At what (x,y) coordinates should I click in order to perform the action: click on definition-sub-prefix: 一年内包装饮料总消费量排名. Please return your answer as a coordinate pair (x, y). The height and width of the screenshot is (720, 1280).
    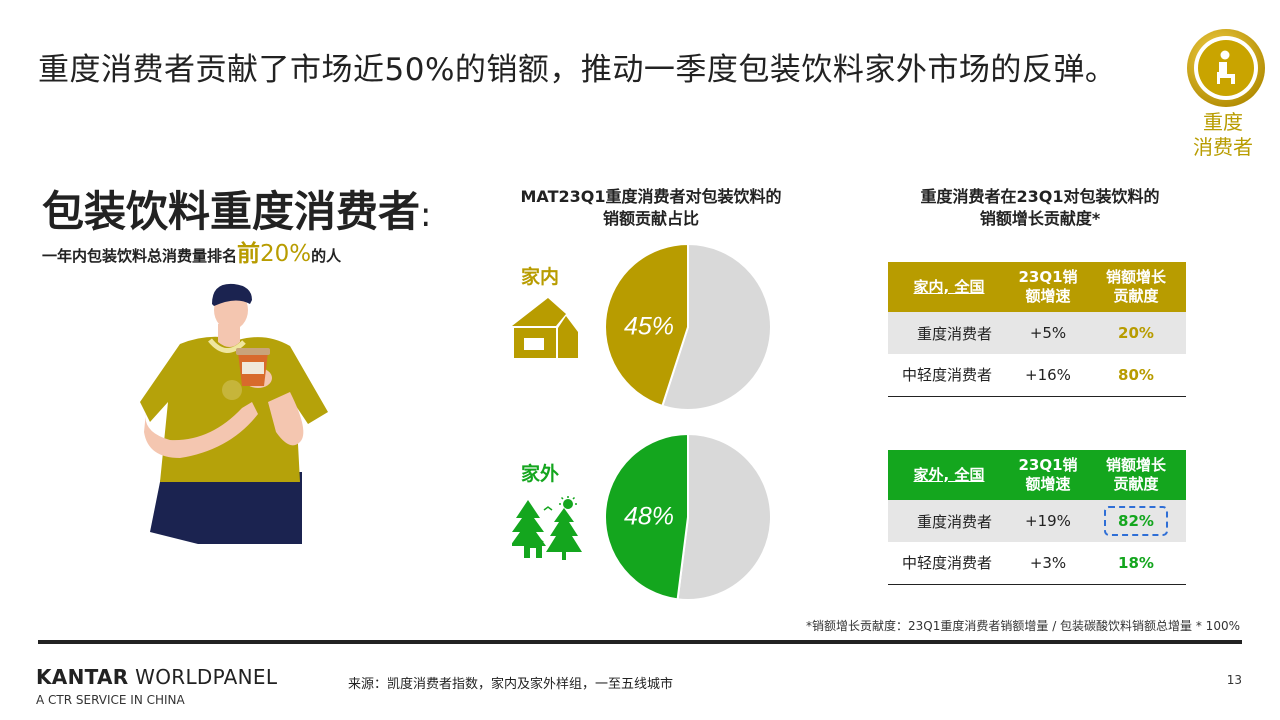
    Looking at the image, I should click on (140, 256).